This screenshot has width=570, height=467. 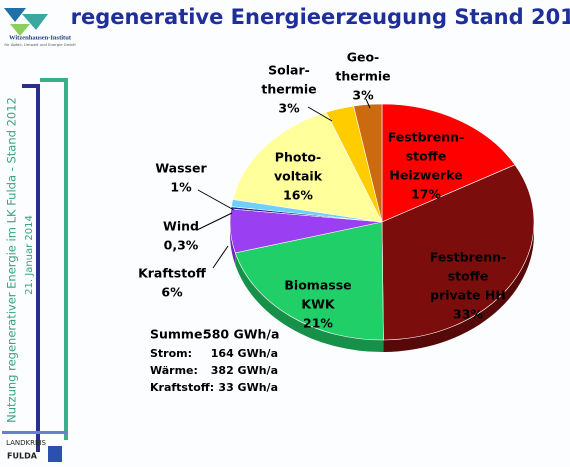 I want to click on footer-line1: LANDKREIS, so click(x=26, y=443).